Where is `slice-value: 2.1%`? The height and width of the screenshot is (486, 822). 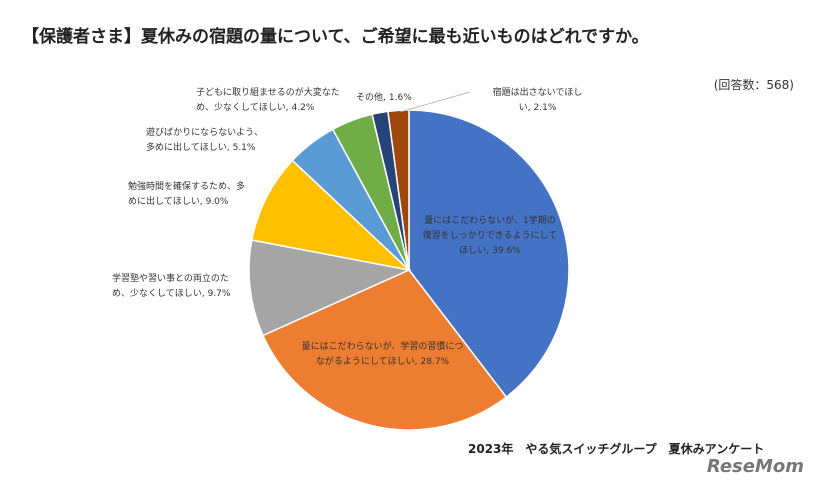 slice-value: 2.1% is located at coordinates (545, 108).